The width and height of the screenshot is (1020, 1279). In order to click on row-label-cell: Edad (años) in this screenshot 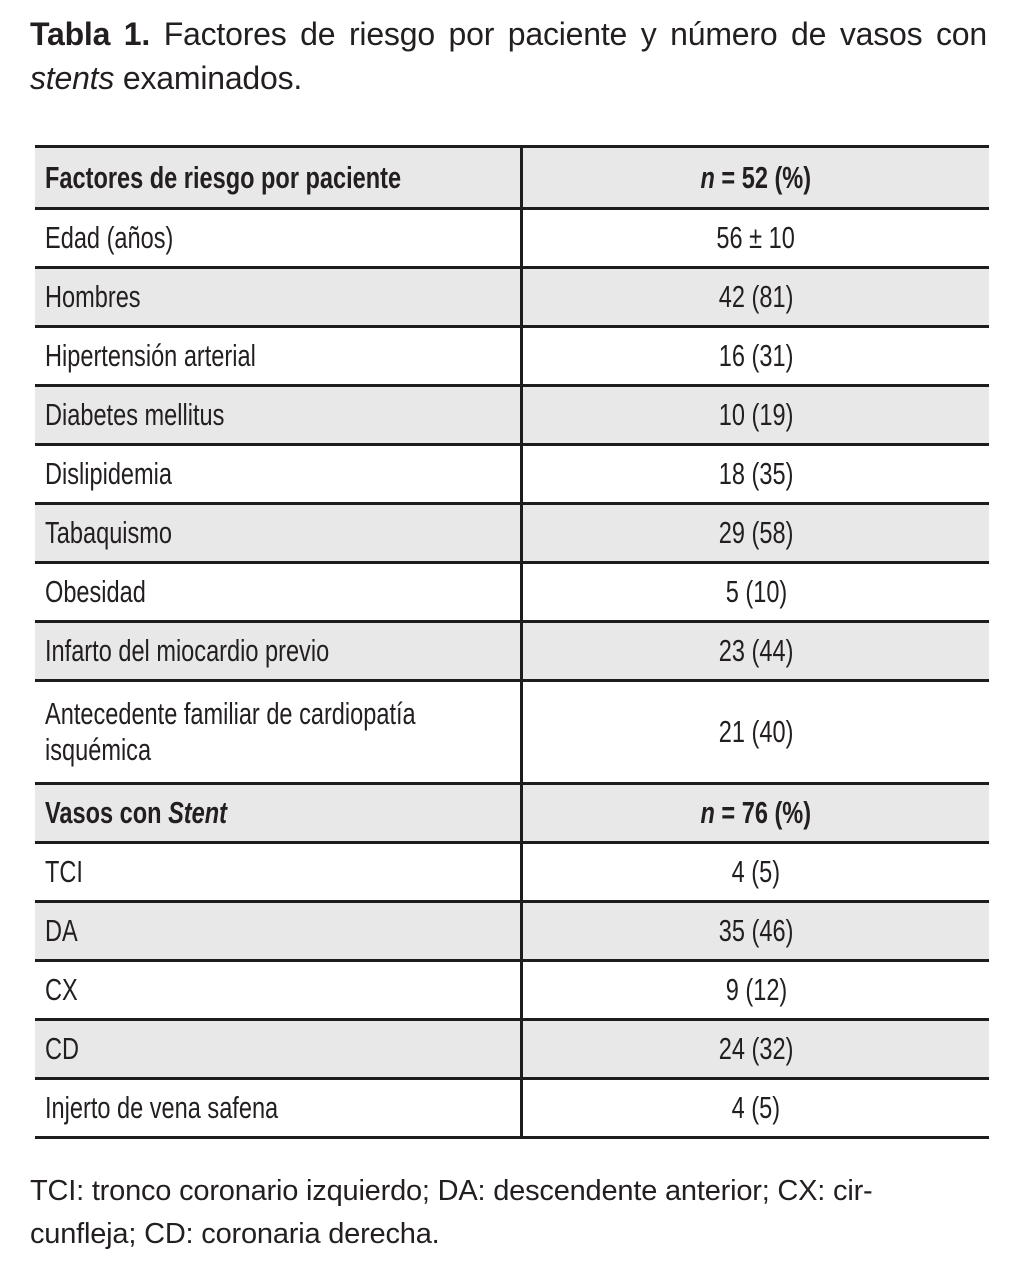, I will do `click(279, 238)`.